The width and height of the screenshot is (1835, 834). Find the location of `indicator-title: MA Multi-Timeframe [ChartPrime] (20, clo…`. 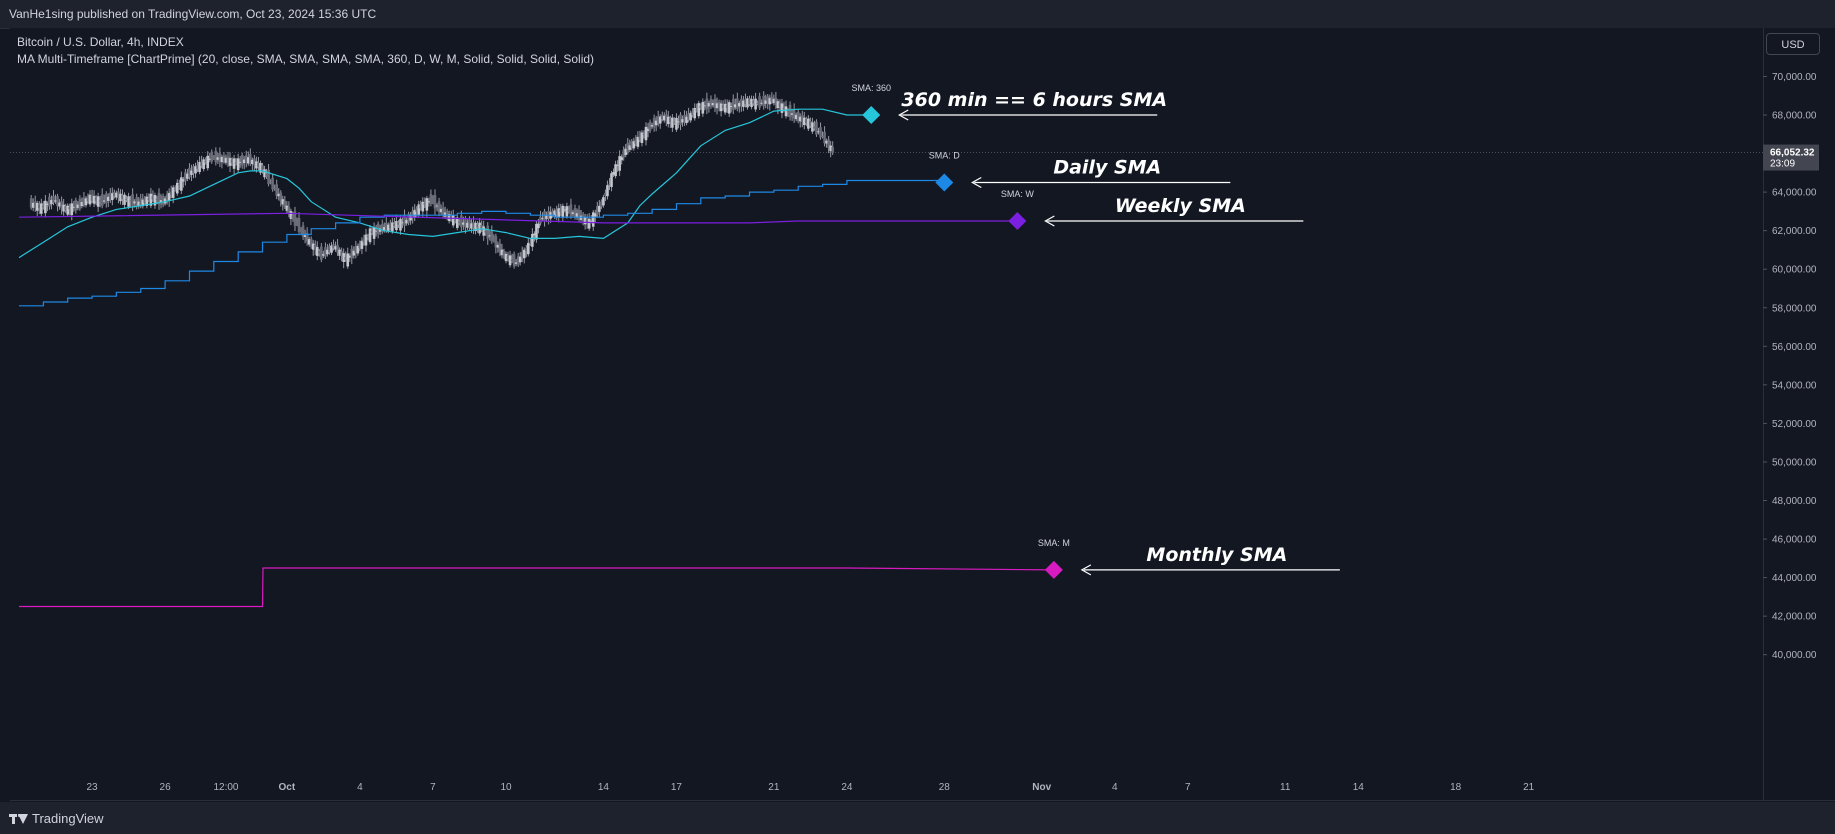

indicator-title: MA Multi-Timeframe [ChartPrime] (20, clo… is located at coordinates (306, 59).